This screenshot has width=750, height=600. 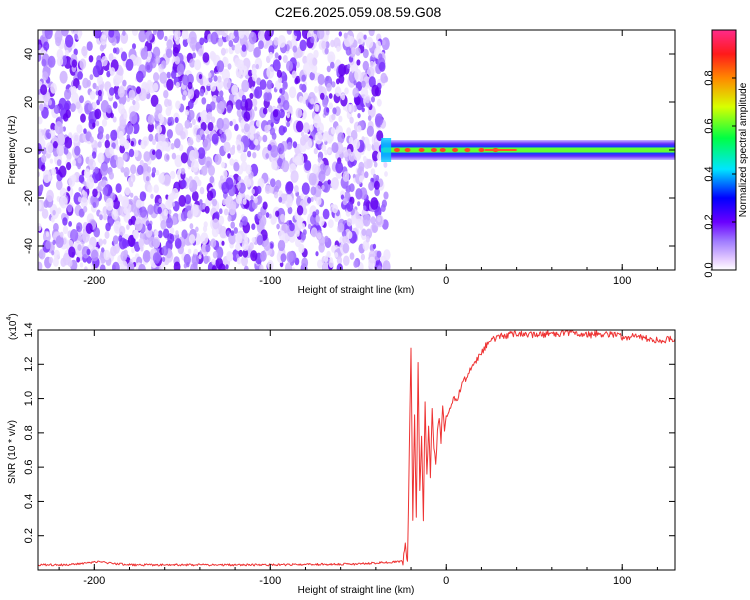 What do you see at coordinates (94, 581) in the screenshot?
I see `snr-x-tick-label: -200` at bounding box center [94, 581].